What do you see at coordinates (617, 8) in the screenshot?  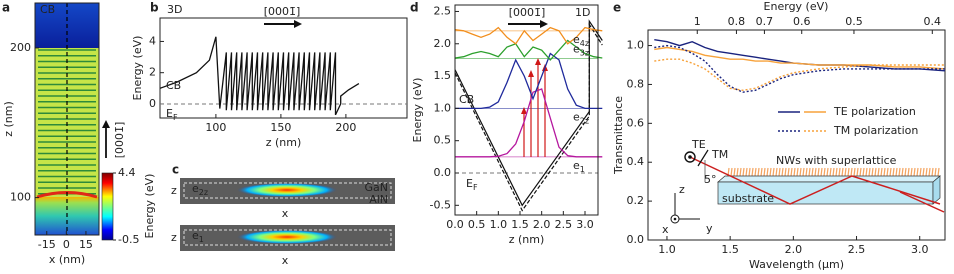 I see `panel-letter: e` at bounding box center [617, 8].